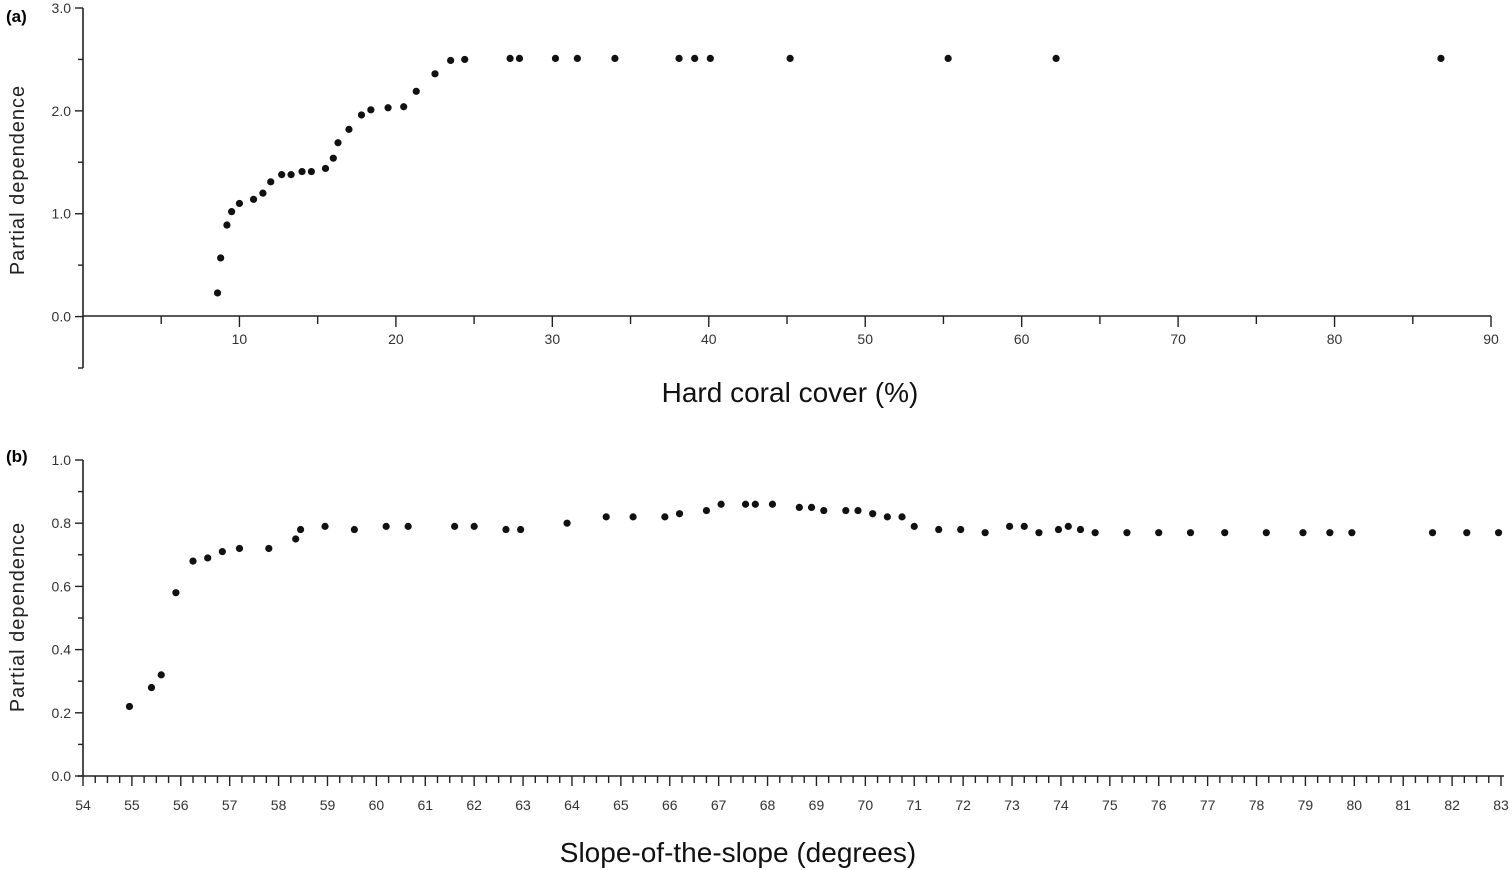 The width and height of the screenshot is (1512, 870). Describe the element at coordinates (396, 339) in the screenshot. I see `panel-a-x-tick-label: 20` at that location.